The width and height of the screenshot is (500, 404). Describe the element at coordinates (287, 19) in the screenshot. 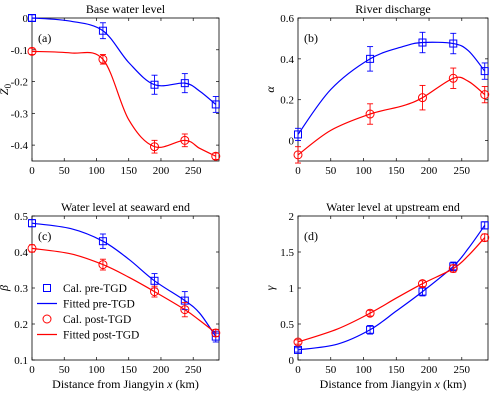

I see `y-tick-label: 0.6` at that location.